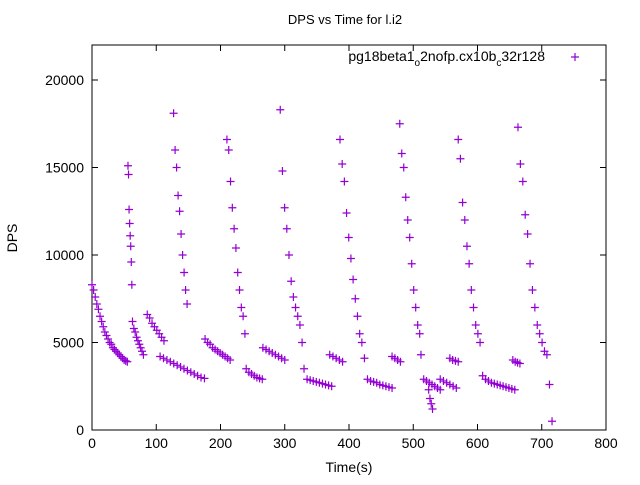 The height and width of the screenshot is (485, 640). I want to click on x-tick-label: 400, so click(349, 443).